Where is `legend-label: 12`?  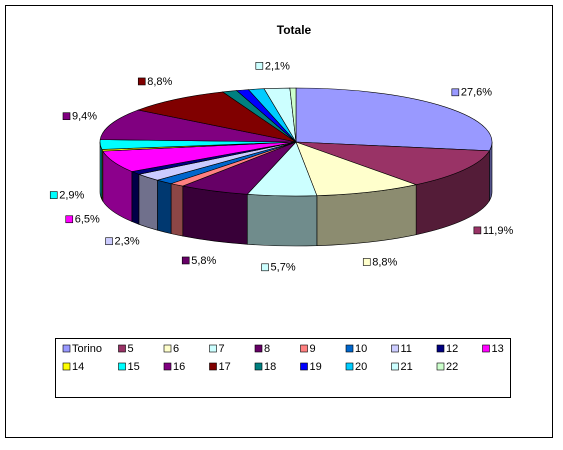 legend-label: 12 is located at coordinates (452, 349).